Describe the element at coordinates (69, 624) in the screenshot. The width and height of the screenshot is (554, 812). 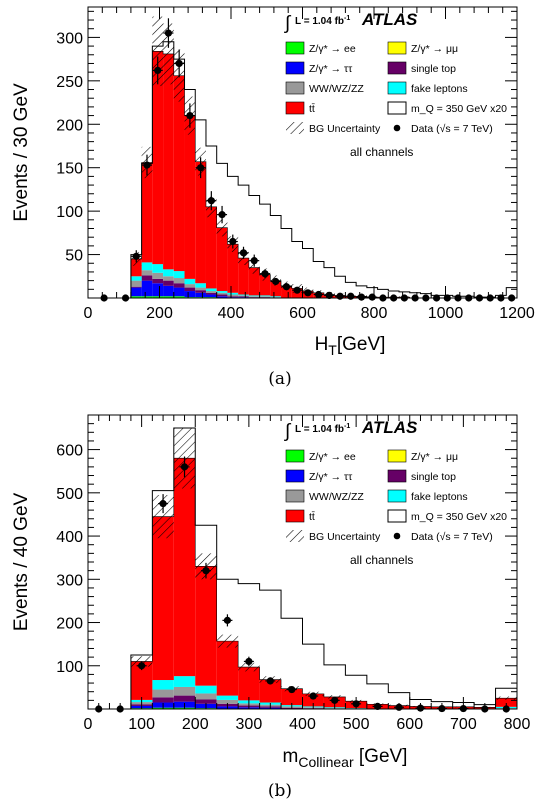
I see `y-tick-label: 200` at that location.